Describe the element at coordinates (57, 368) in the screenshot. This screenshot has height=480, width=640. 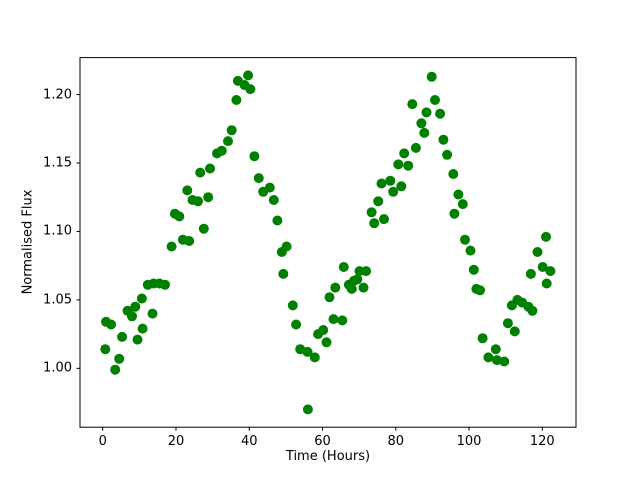
I see `y-tick-label: 1.00` at that location.